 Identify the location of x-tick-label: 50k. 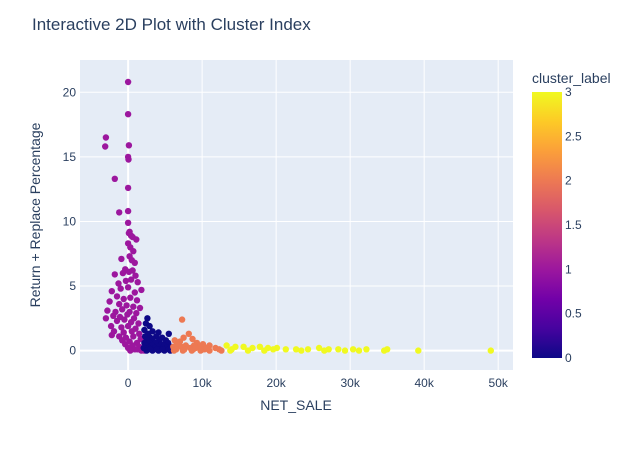
(499, 383).